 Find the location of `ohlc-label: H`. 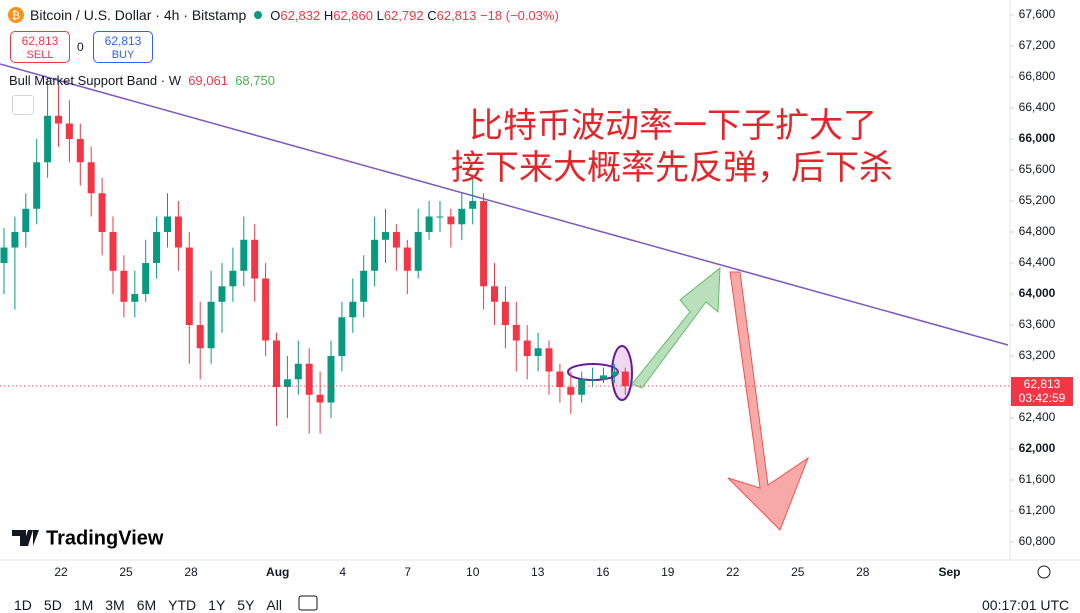

ohlc-label: H is located at coordinates (328, 15).